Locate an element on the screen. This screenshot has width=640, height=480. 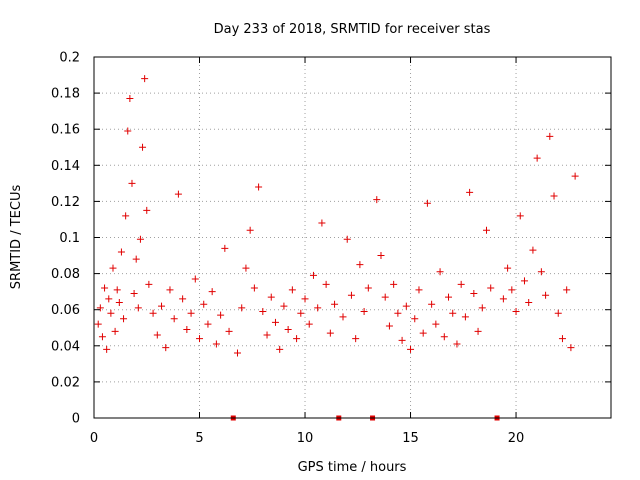
y-tick-label: 0 is located at coordinates (76, 419).